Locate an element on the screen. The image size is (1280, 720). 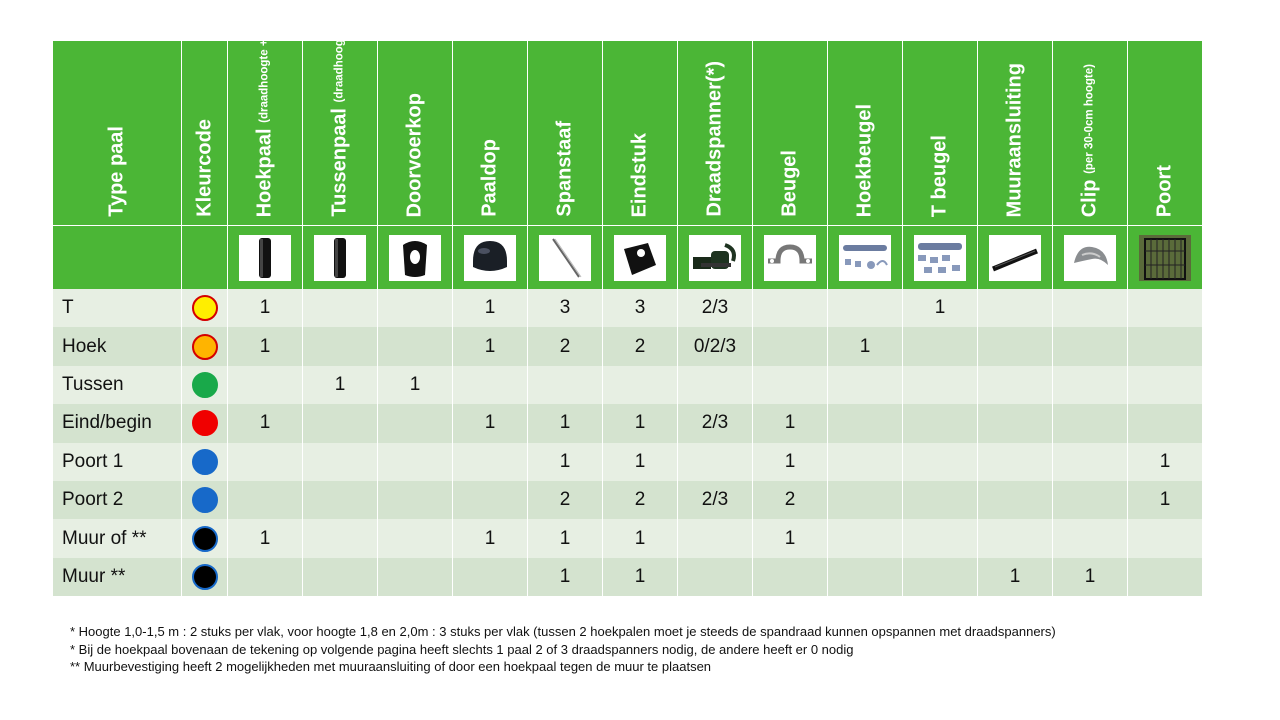
table-cell-hoekbeugel: 1 is located at coordinates (865, 346).